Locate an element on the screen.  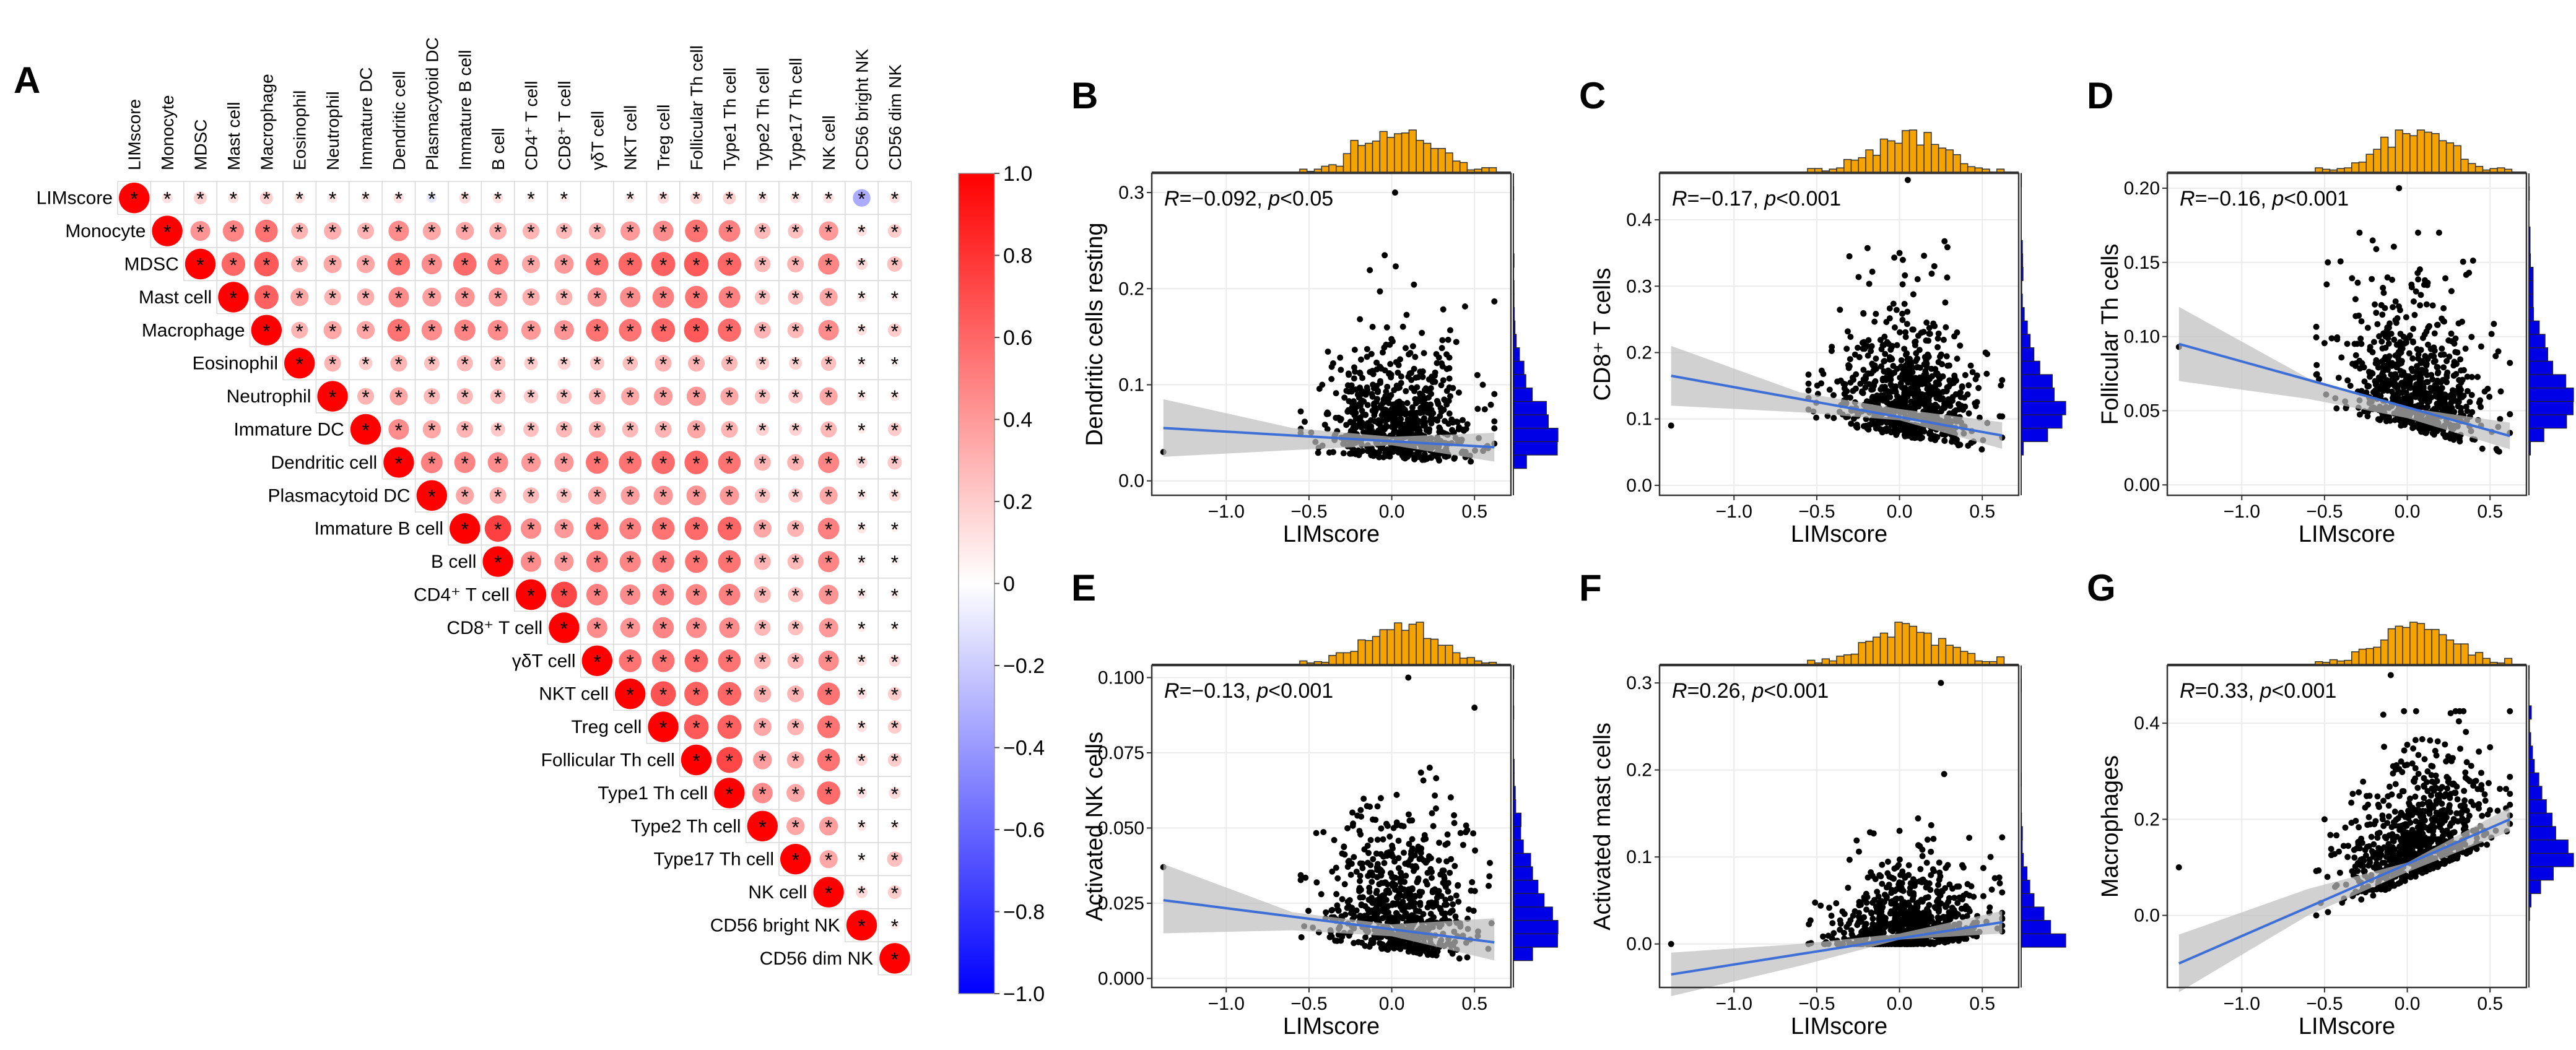
y-tick-label: 0.3 is located at coordinates (1639, 286).